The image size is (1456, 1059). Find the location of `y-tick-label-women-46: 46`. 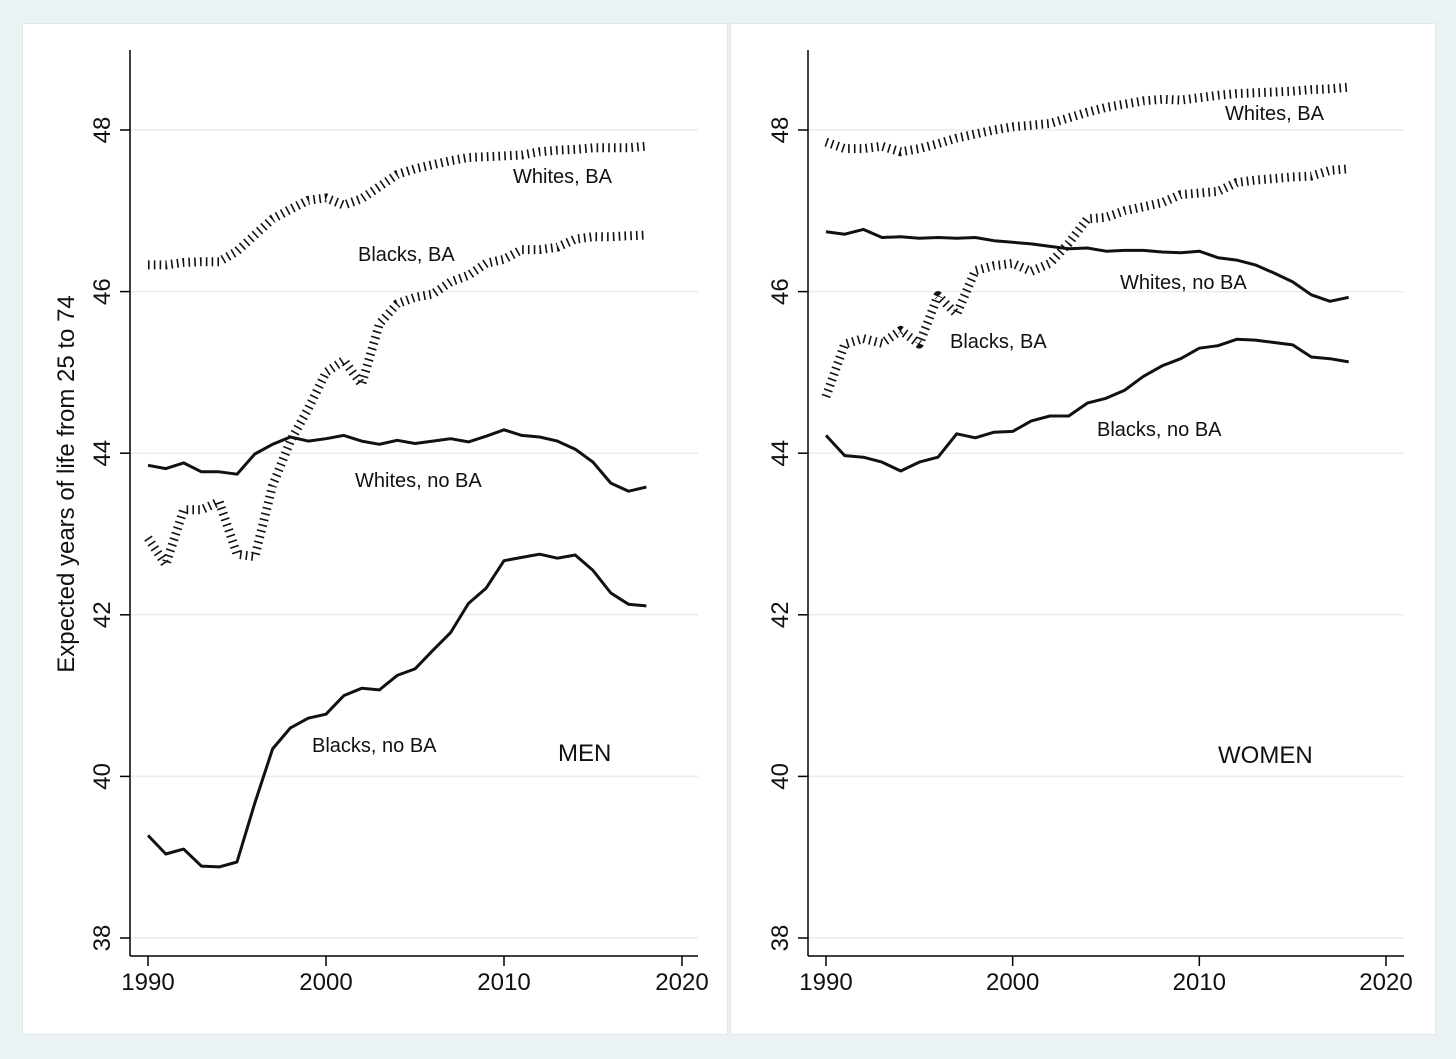

y-tick-label-women-46: 46 is located at coordinates (780, 291).